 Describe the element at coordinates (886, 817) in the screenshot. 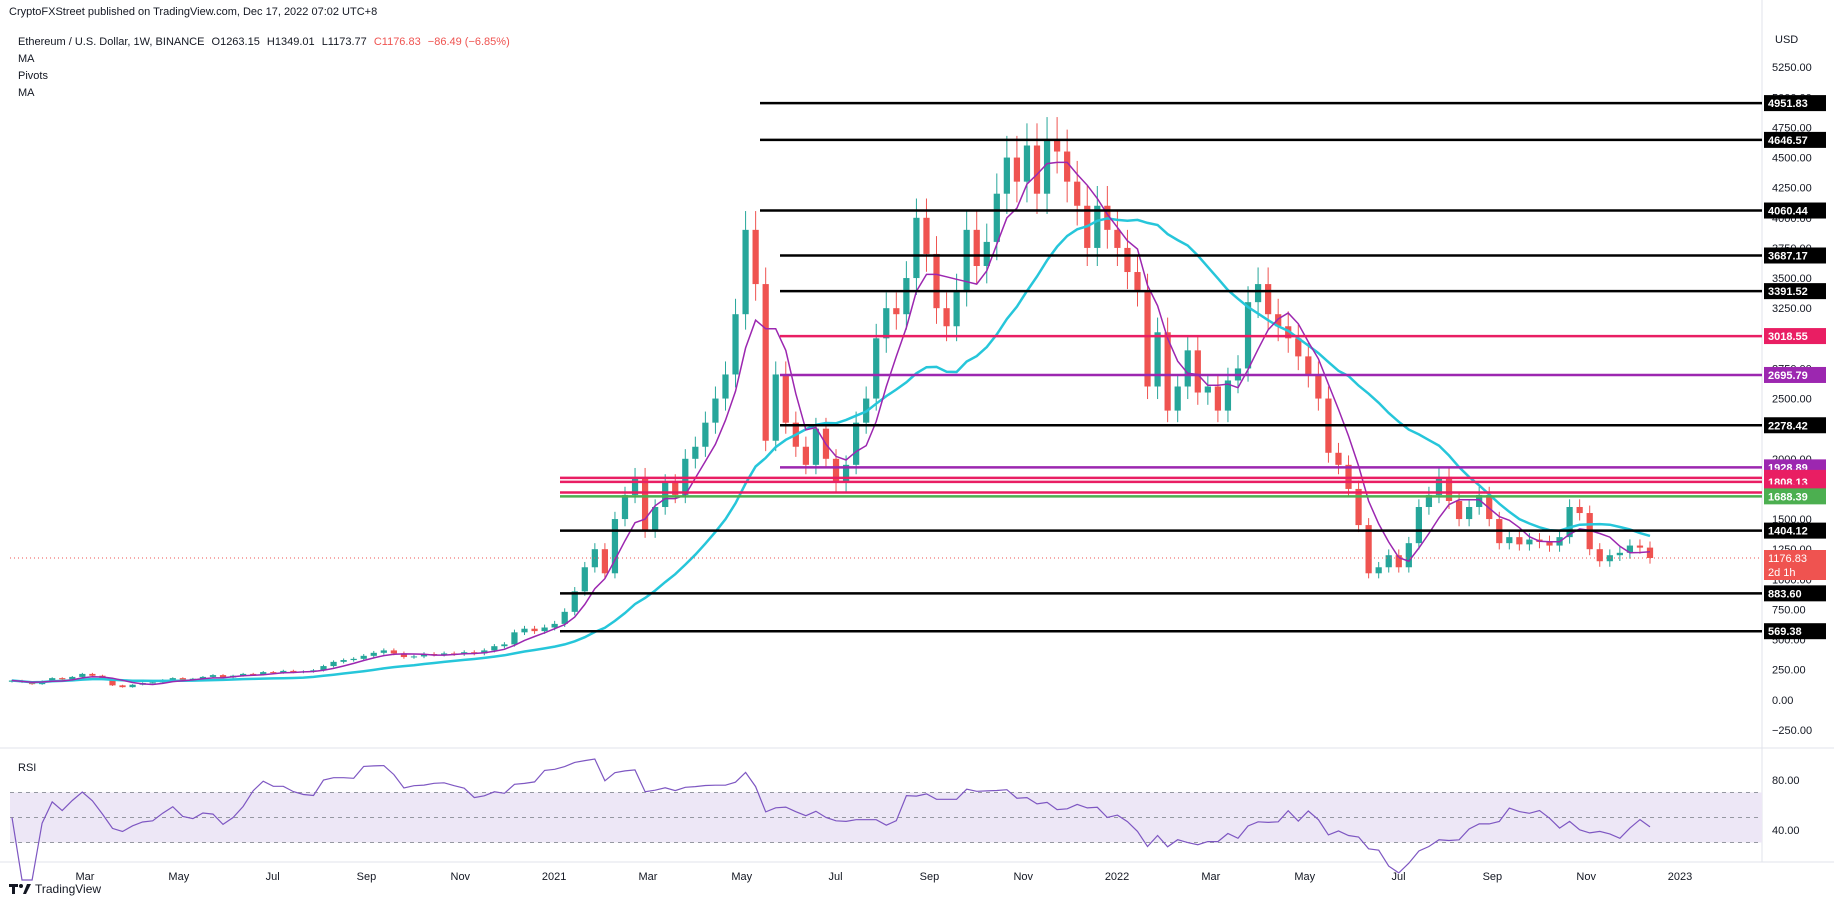

I see `rsi-band` at that location.